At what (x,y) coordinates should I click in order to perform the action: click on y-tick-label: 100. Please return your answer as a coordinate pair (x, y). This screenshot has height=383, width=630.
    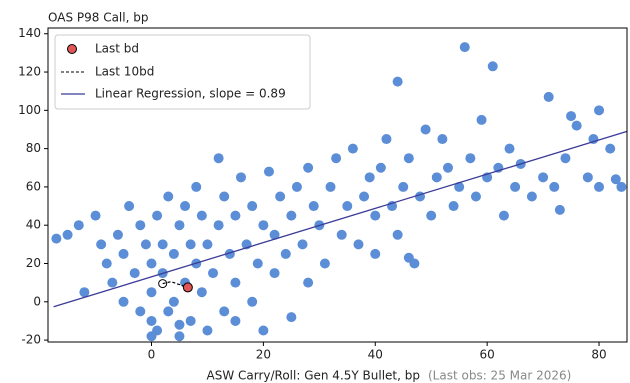
    Looking at the image, I should click on (29, 110).